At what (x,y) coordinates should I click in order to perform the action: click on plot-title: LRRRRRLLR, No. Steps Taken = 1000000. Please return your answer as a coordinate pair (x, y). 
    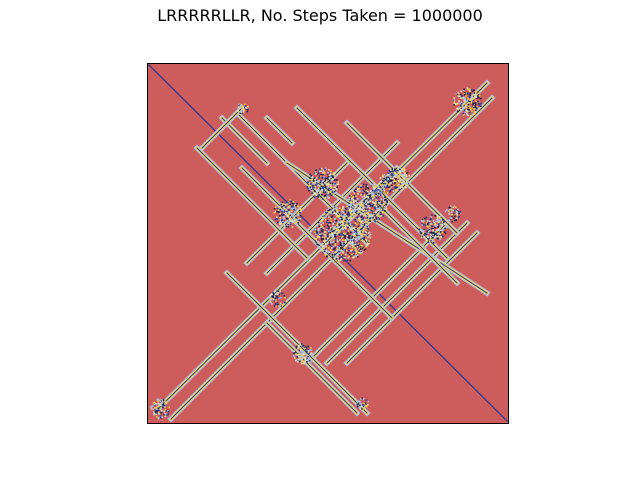
    Looking at the image, I should click on (320, 15).